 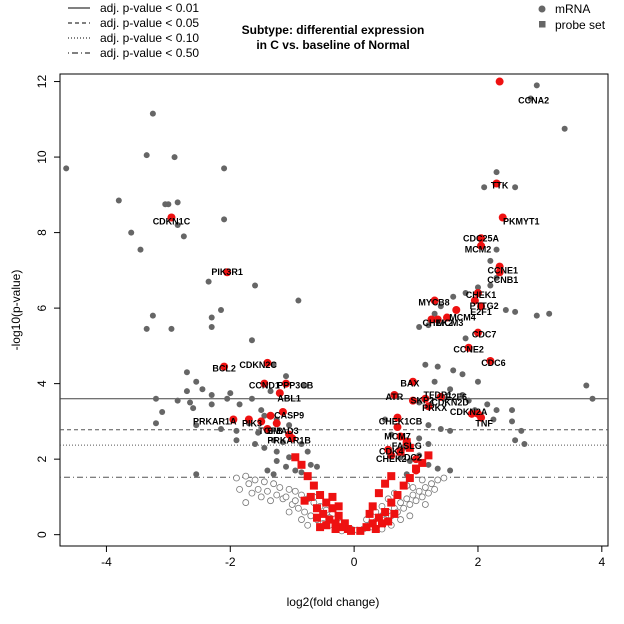 What do you see at coordinates (149, 8) in the screenshot?
I see `legend-solid-label: adj. p-value < 0.01` at bounding box center [149, 8].